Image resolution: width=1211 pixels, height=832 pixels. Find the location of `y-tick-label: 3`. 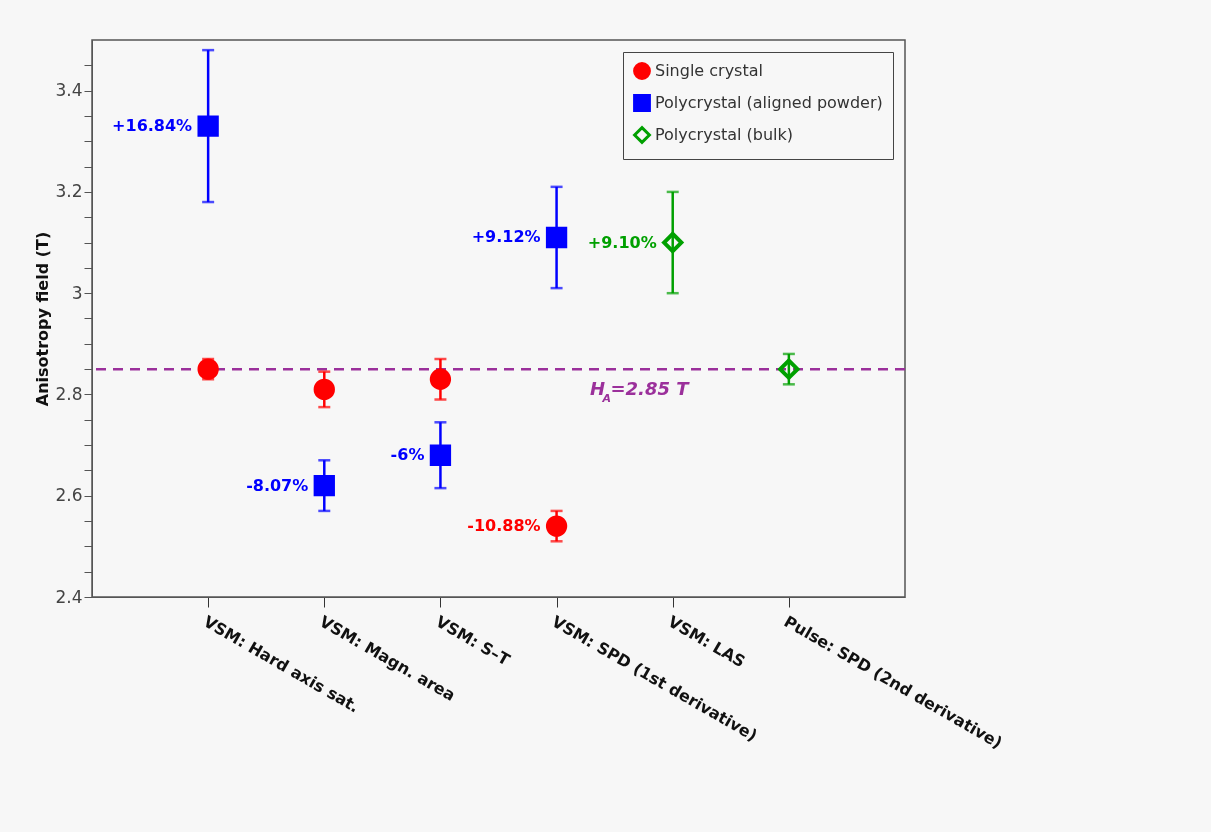

y-tick-label: 3 is located at coordinates (77, 292).